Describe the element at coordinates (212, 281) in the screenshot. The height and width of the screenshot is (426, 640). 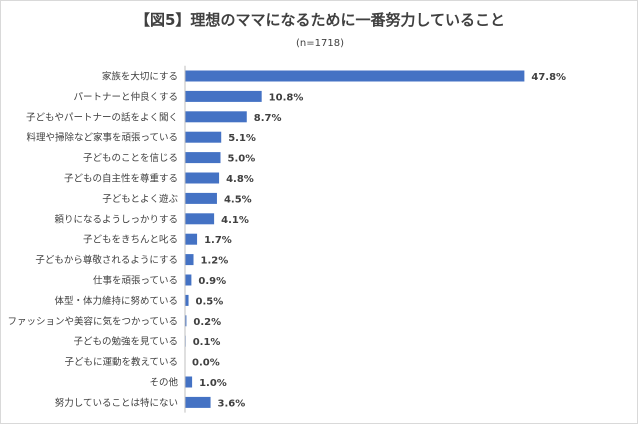
I see `value-label: 0.9%` at that location.